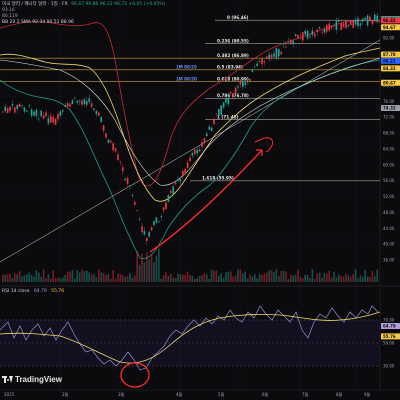 Image resolution: width=400 pixels, height=400 pixels. Describe the element at coordinates (38, 22) in the screenshot. I see `legend-bollinger: BB 20 2 SMA 92.34 90.51 88.96` at that location.